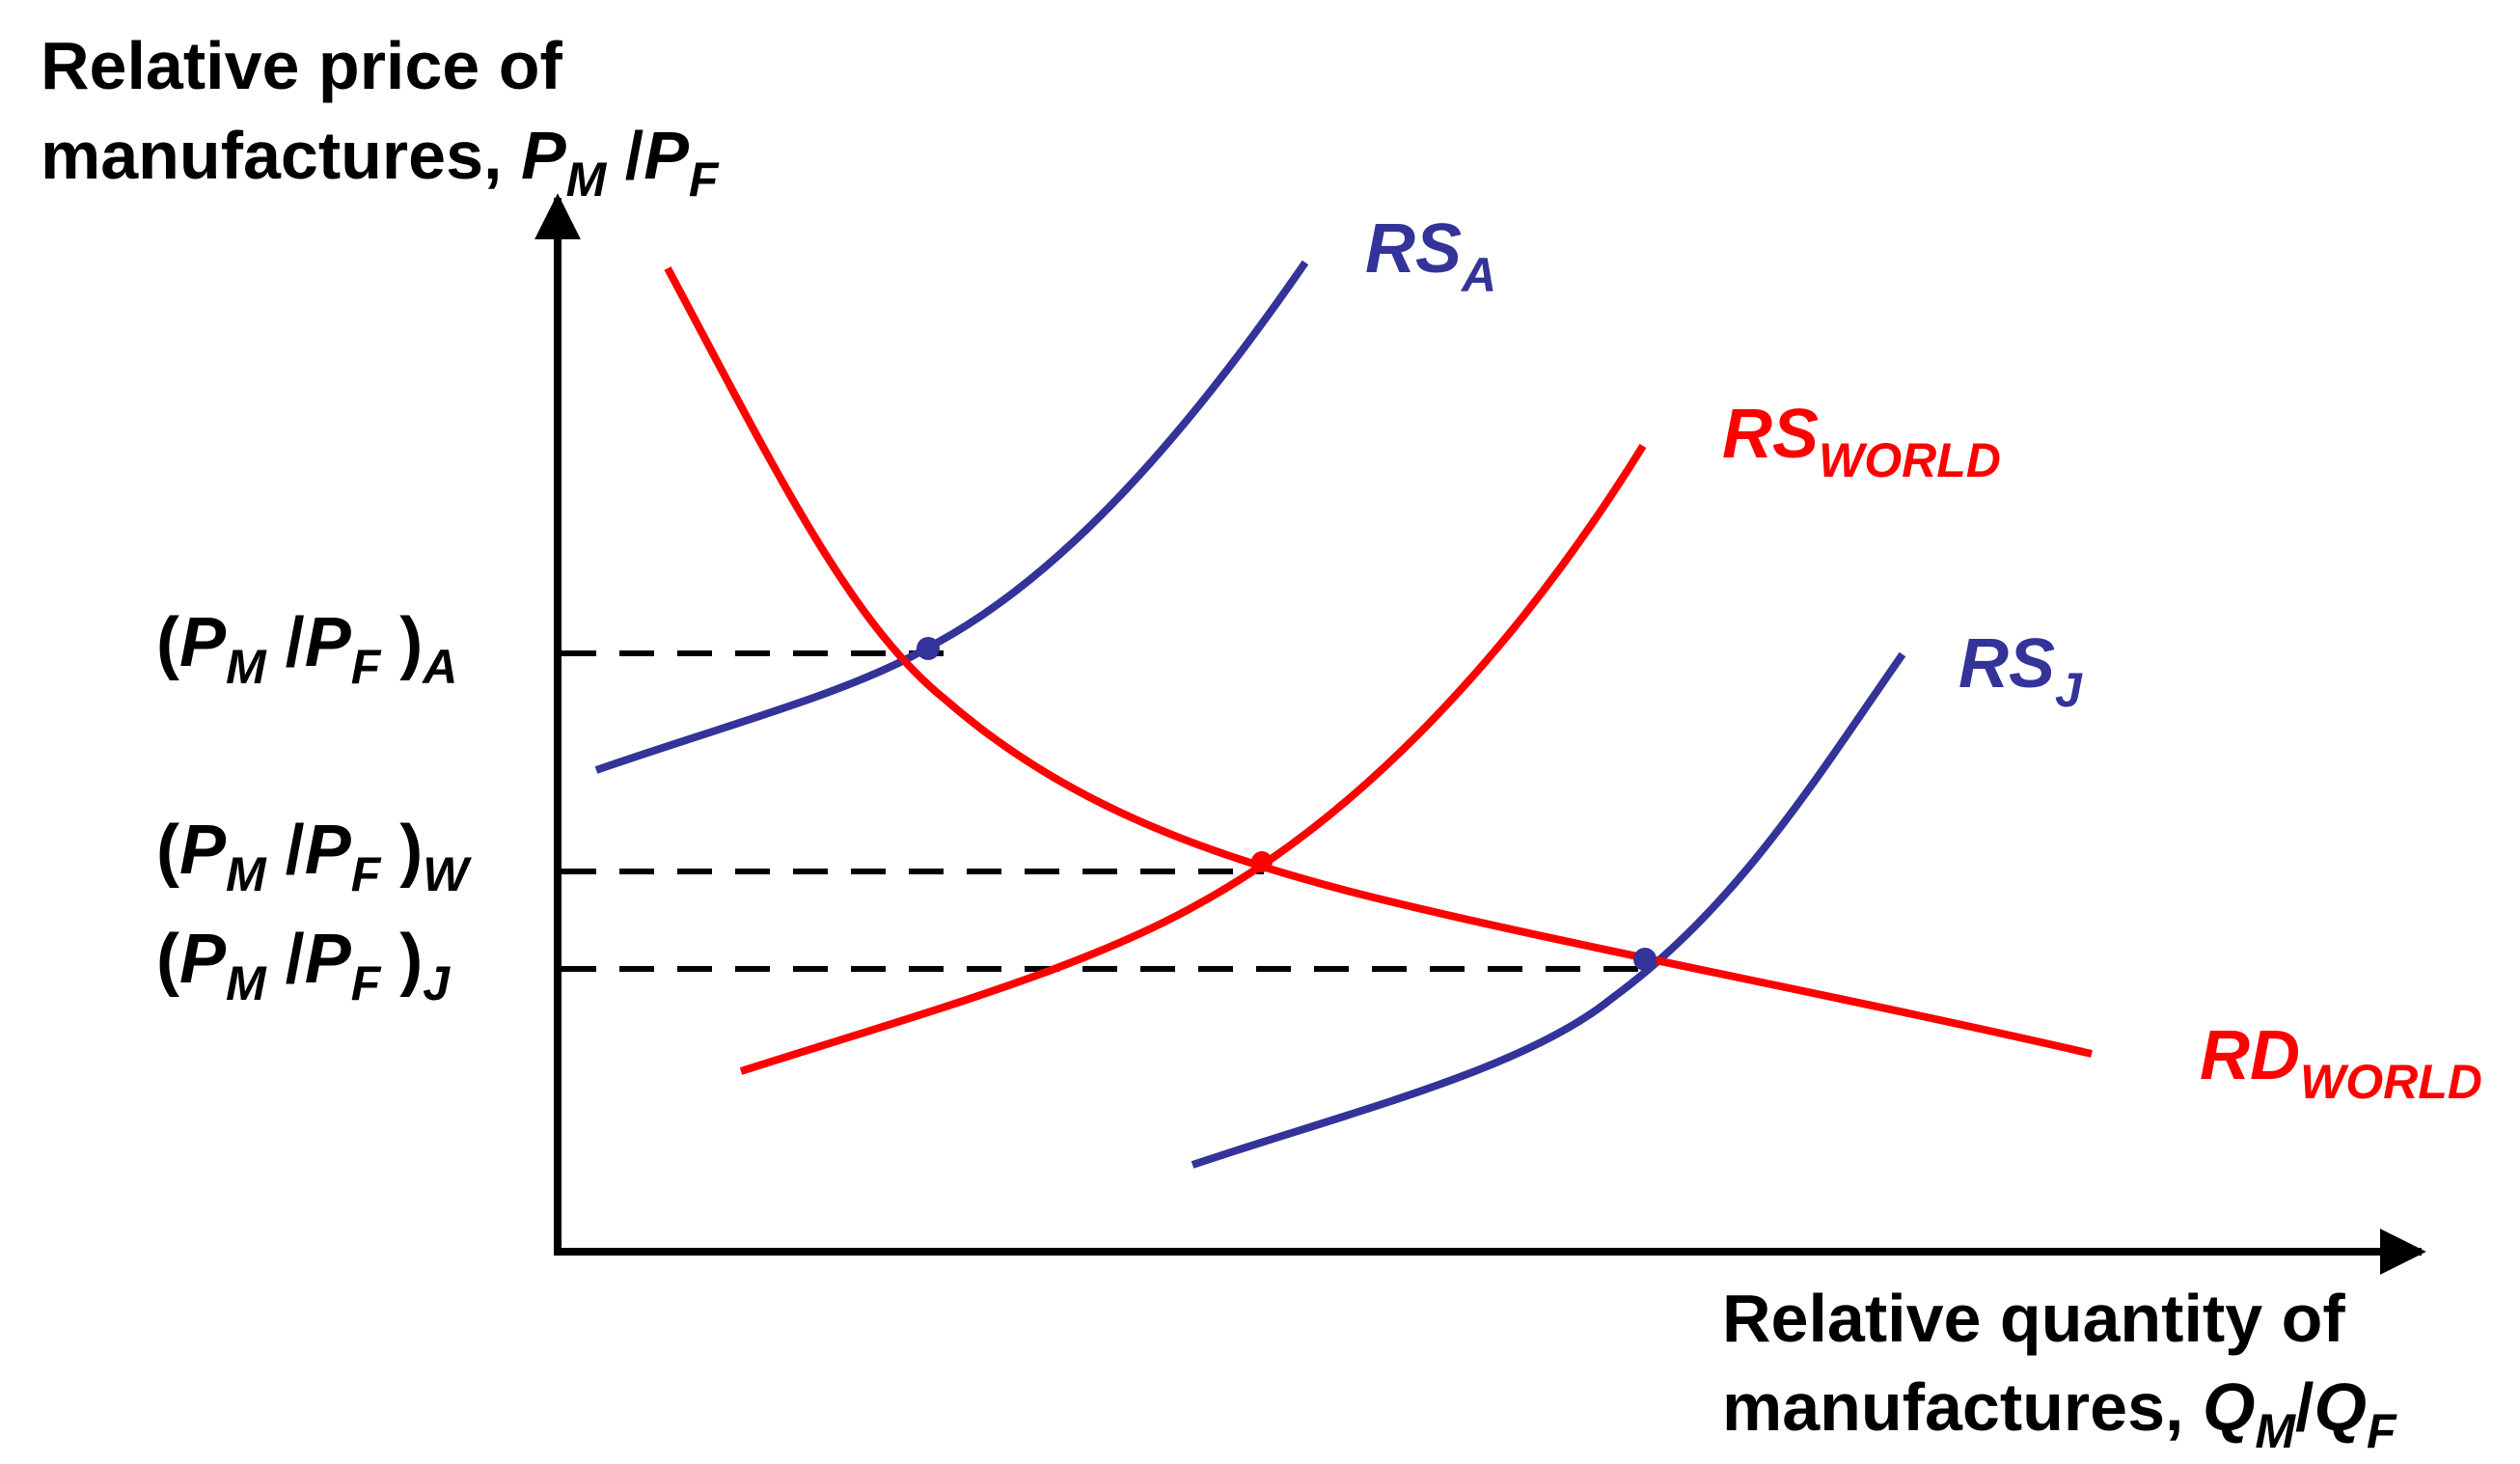 This screenshot has height=1464, width=2520. I want to click on rd-world-label: RDWORLD, so click(2341, 1063).